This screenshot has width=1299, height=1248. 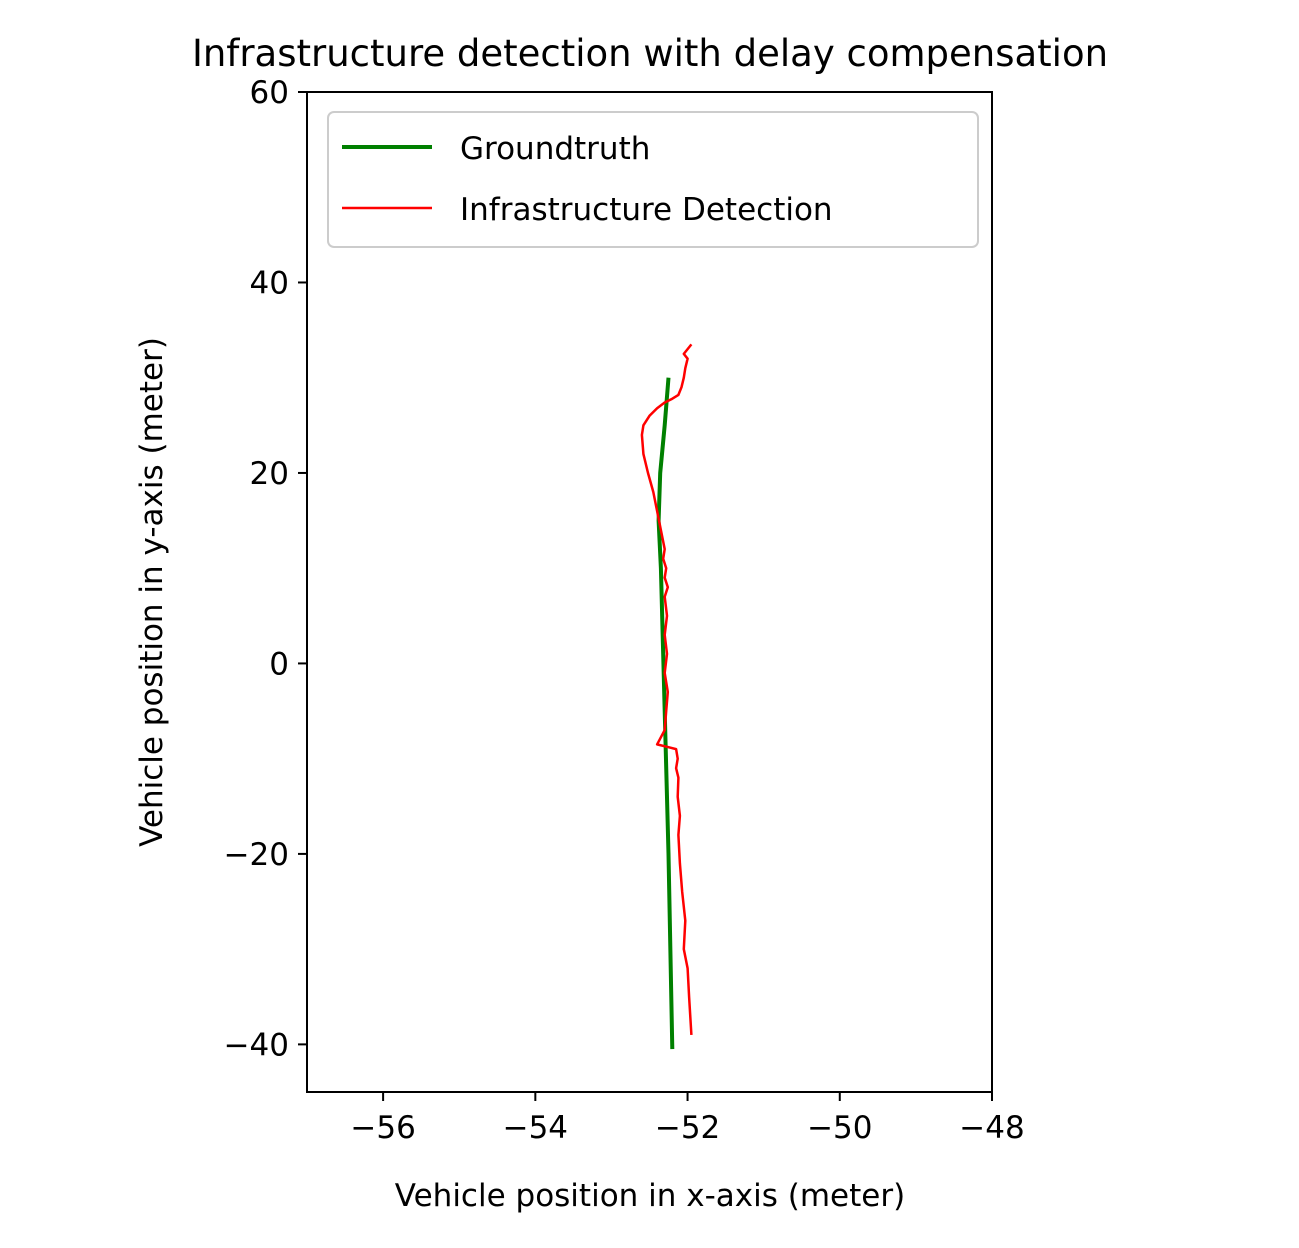 I want to click on legend-label-infrastructure-detection: Infrastructure Detection, so click(x=646, y=210).